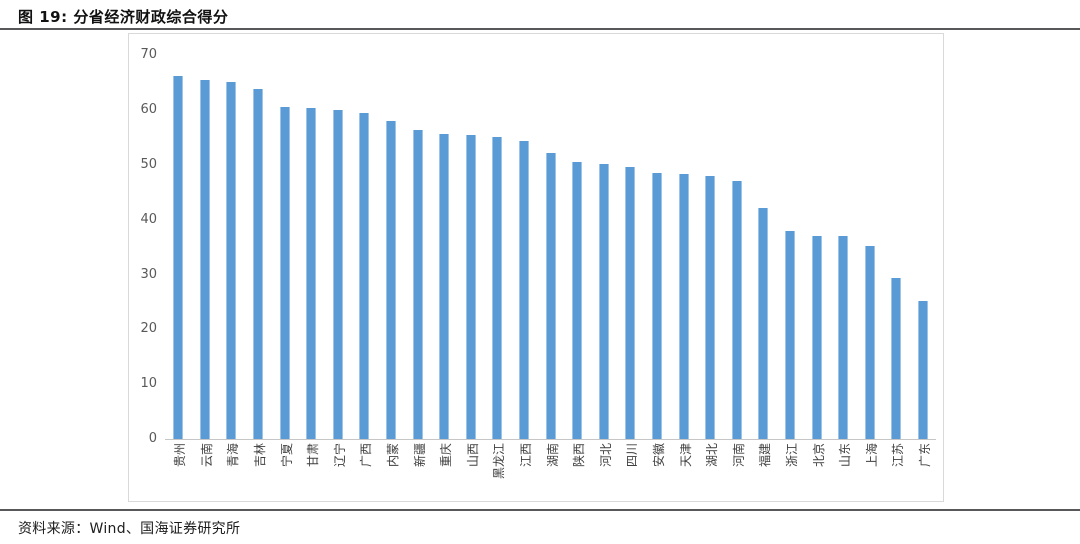 Image resolution: width=1080 pixels, height=544 pixels. I want to click on x-tick-label: 四川, so click(632, 455).